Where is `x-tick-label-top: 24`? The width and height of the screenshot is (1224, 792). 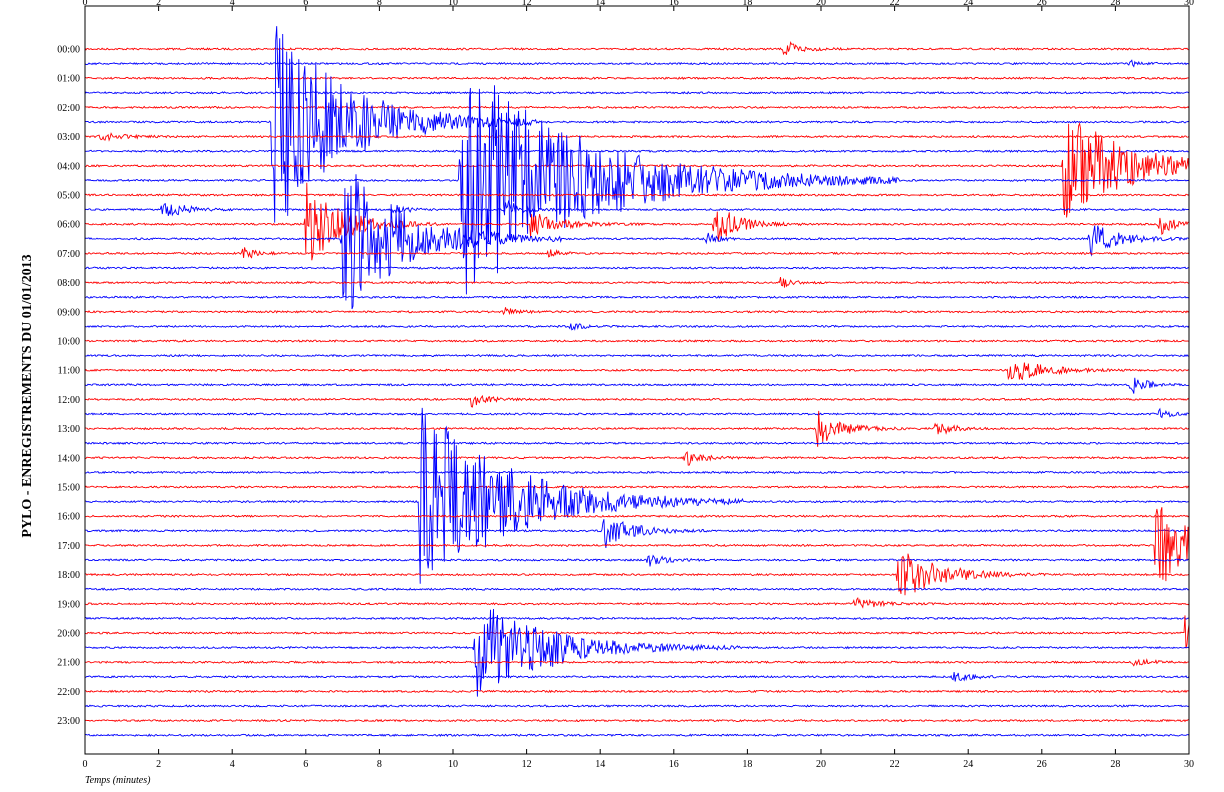
x-tick-label-top: 24 is located at coordinates (968, 4).